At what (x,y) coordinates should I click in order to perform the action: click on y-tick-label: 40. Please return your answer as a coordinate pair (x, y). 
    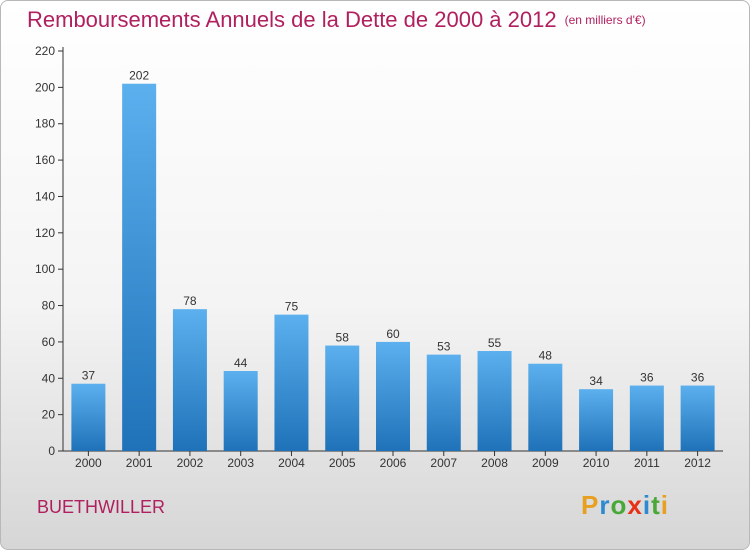
    Looking at the image, I should click on (49, 378).